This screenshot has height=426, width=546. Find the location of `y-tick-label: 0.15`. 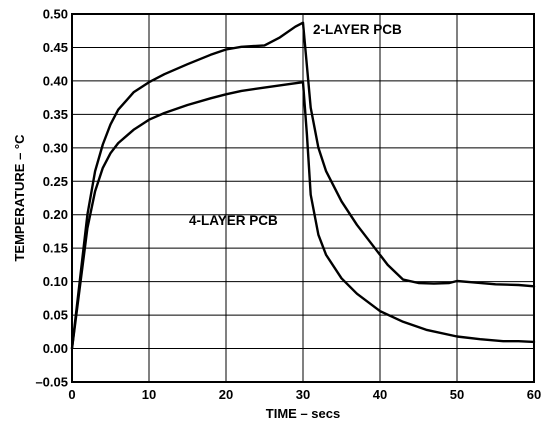

y-tick-label: 0.15 is located at coordinates (55, 248).